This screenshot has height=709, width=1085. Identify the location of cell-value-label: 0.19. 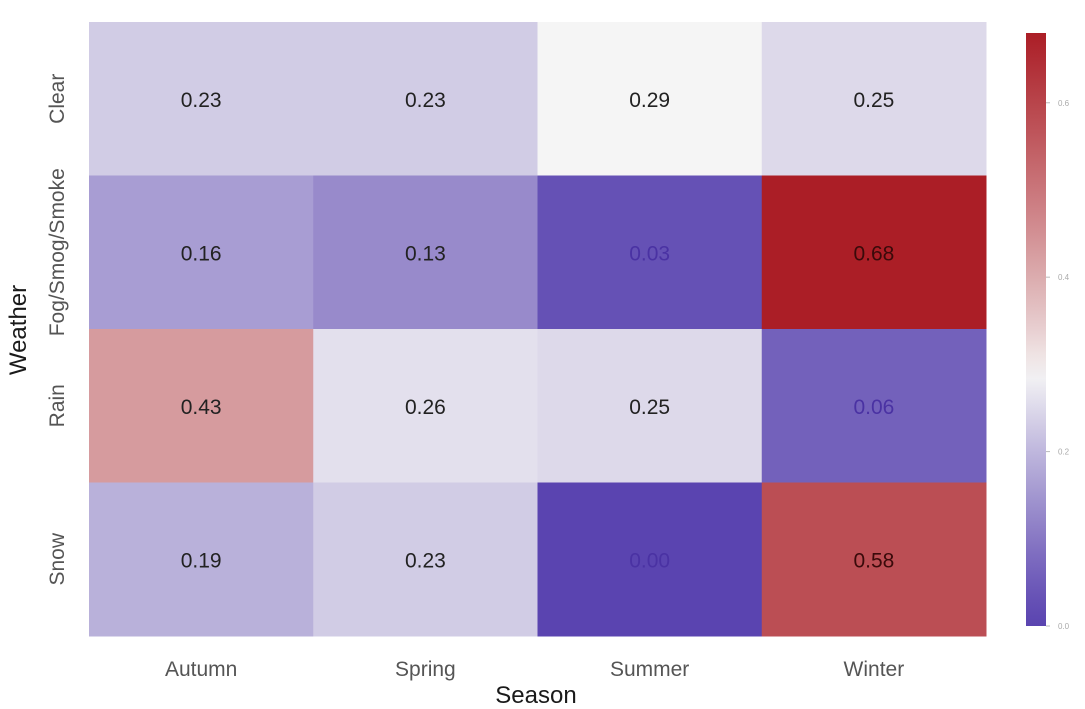
(201, 560).